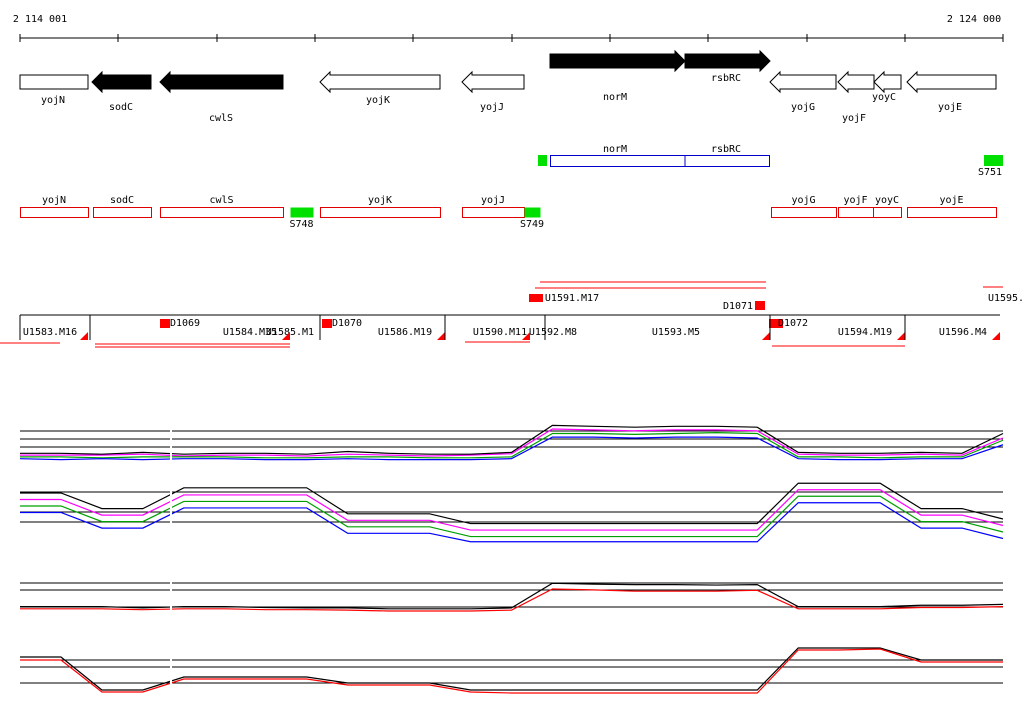  Describe the element at coordinates (53, 100) in the screenshot. I see `gene-label: yojN` at that location.